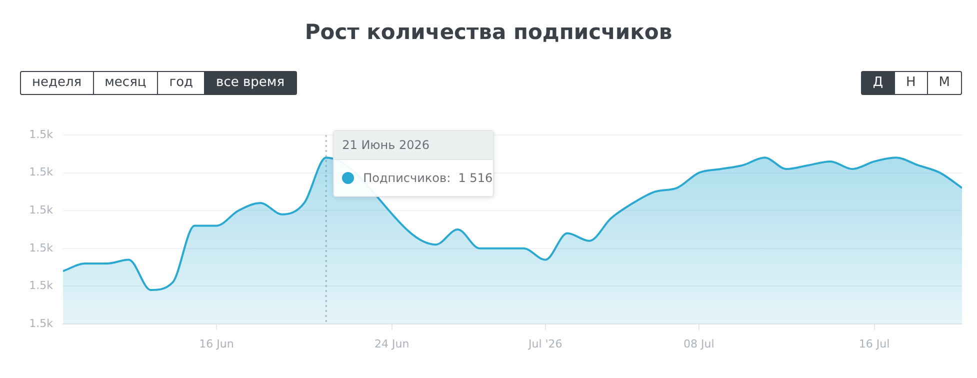  What do you see at coordinates (125, 83) in the screenshot?
I see `text: месяц` at bounding box center [125, 83].